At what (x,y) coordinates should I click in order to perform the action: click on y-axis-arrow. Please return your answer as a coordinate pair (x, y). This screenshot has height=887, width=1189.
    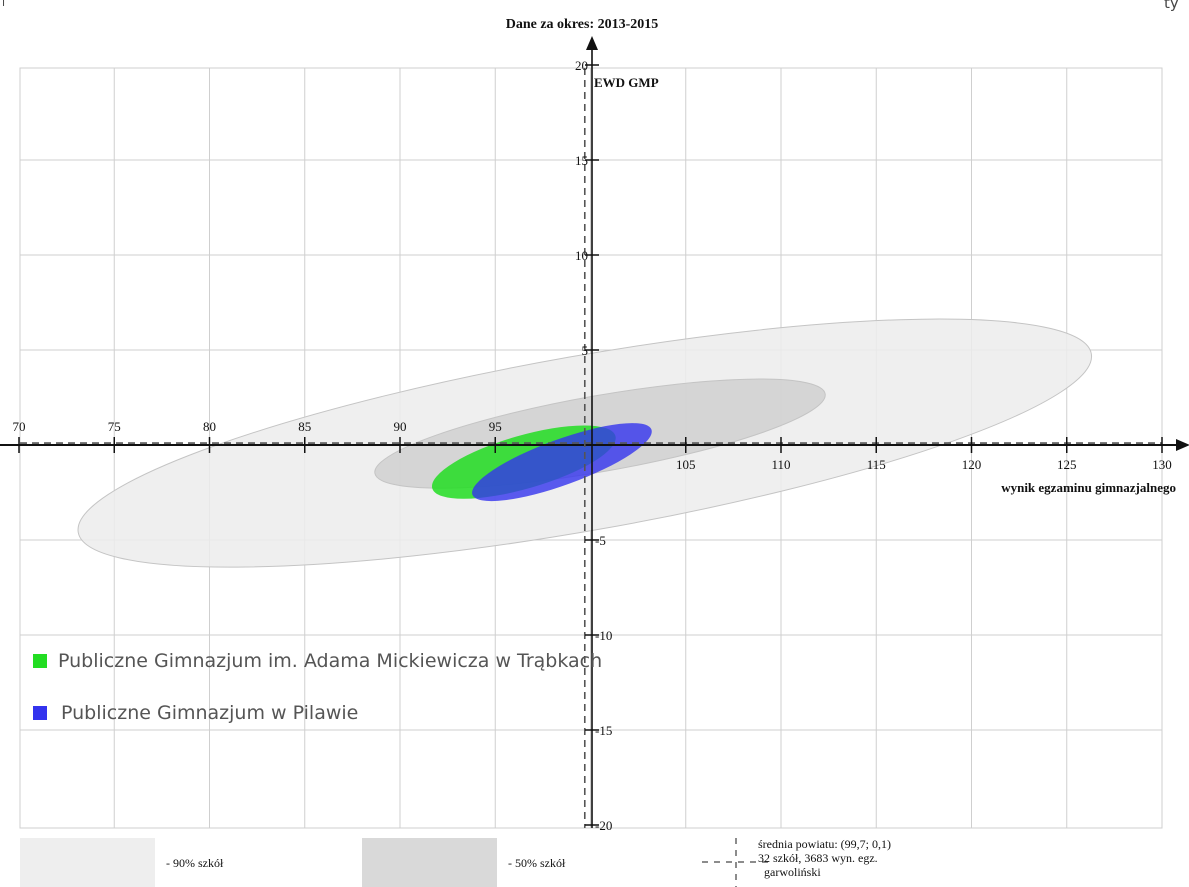
    Looking at the image, I should click on (592, 43).